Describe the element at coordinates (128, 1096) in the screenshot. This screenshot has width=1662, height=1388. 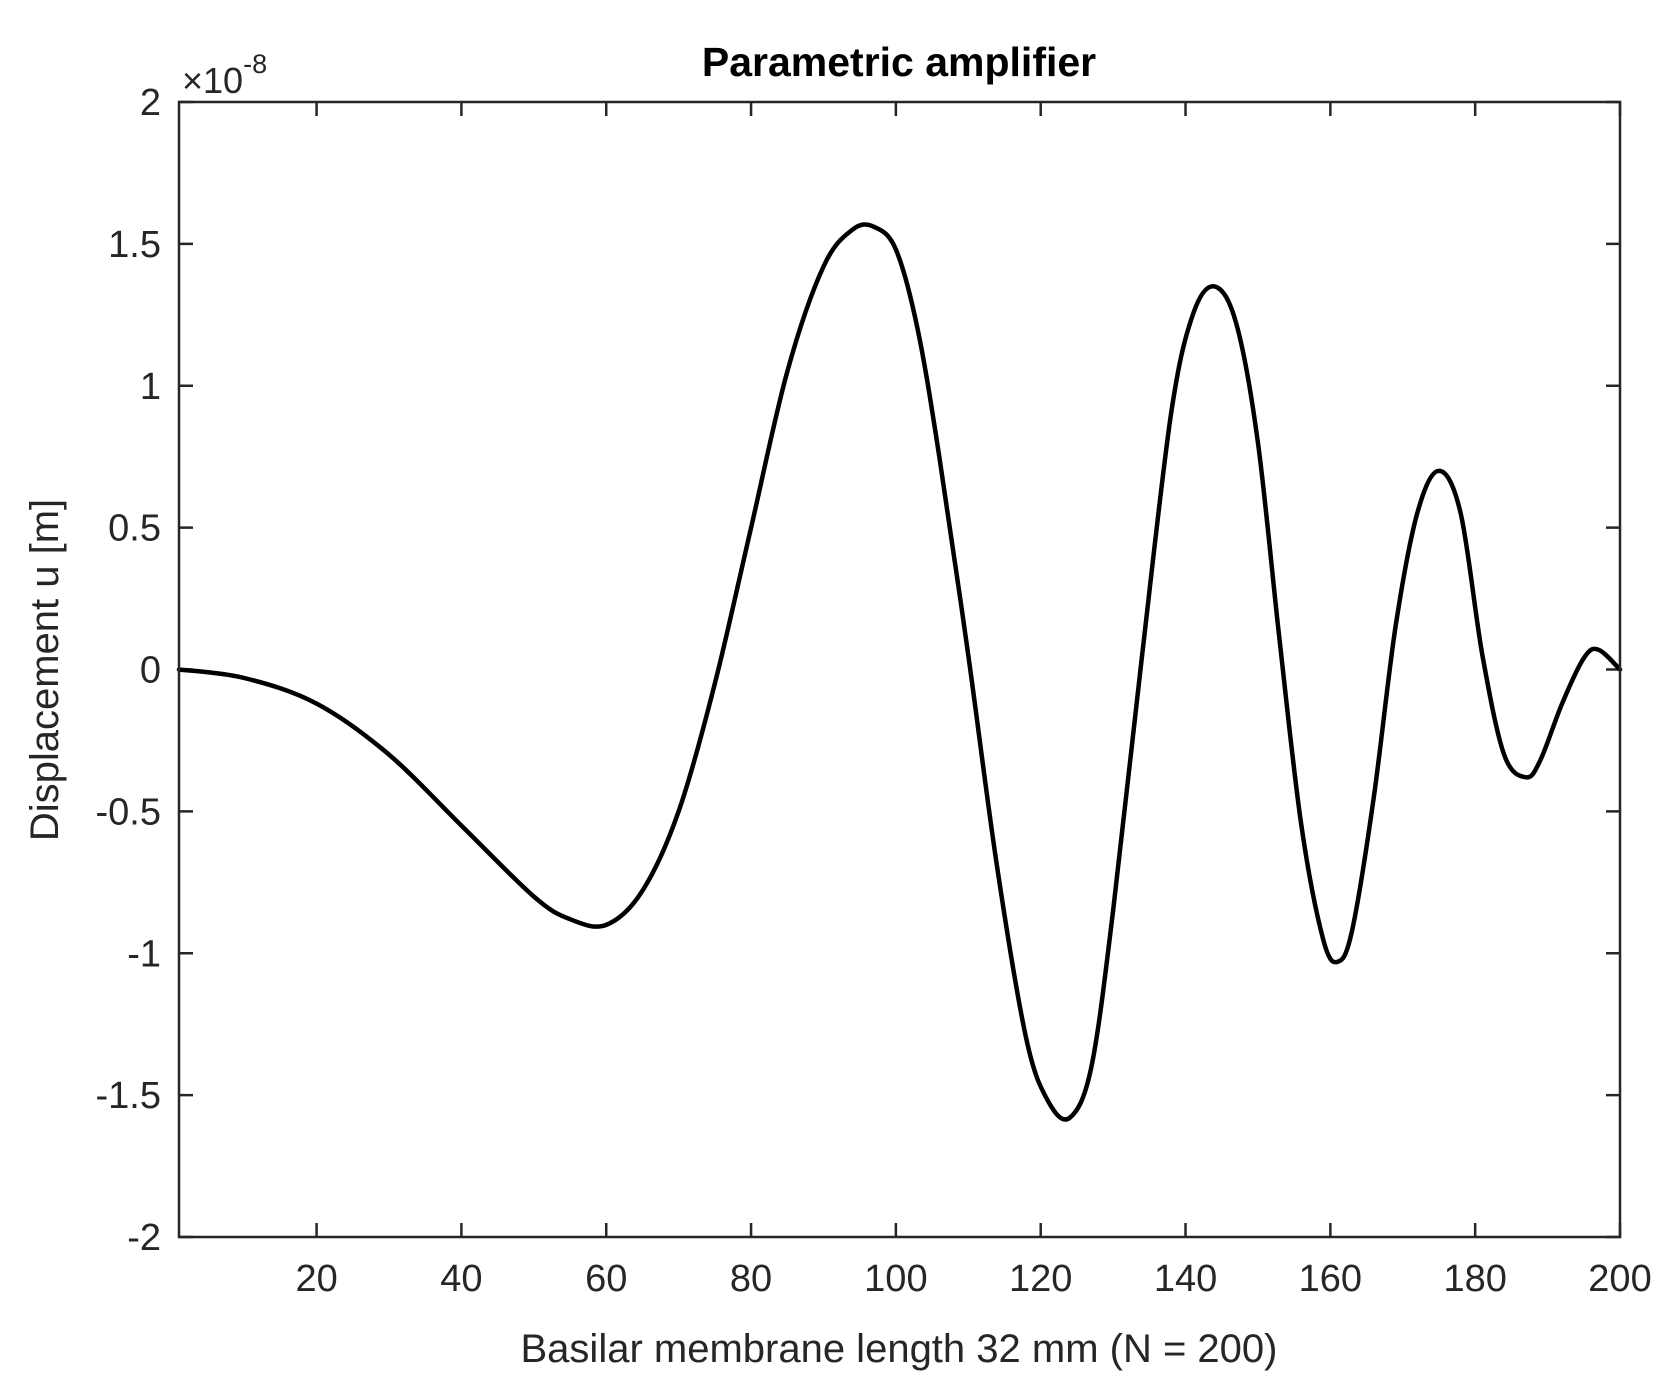
I see `y-tick-label: -1.5` at that location.